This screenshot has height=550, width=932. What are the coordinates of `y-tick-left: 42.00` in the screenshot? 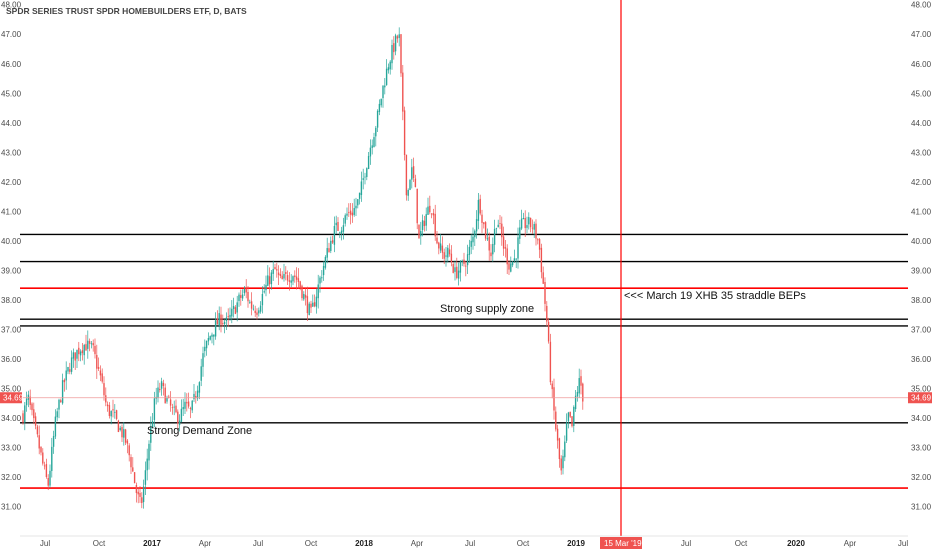 It's located at (11, 182).